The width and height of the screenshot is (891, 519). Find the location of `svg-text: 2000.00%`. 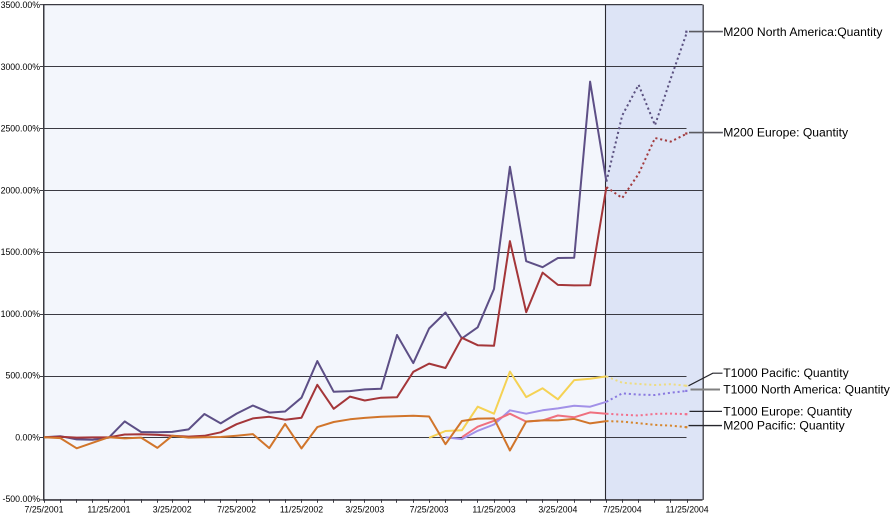

svg-text: 2000.00% is located at coordinates (21, 190).